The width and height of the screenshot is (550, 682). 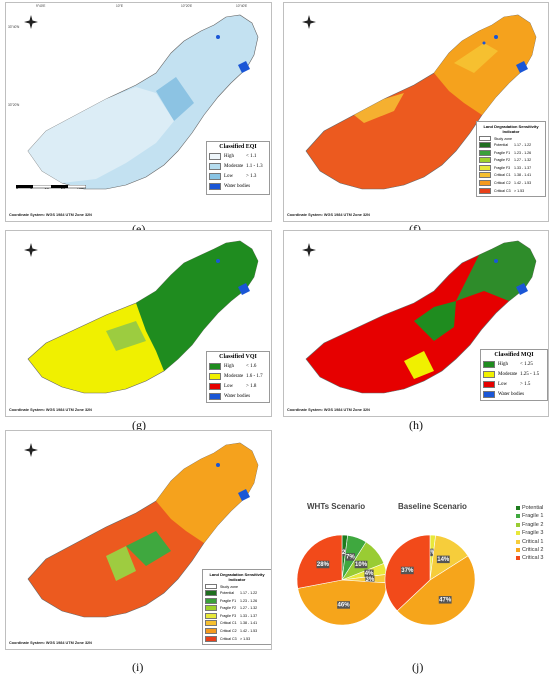 I want to click on legend-row: Critical C2 1.42 - 1.53, so click(x=511, y=182).